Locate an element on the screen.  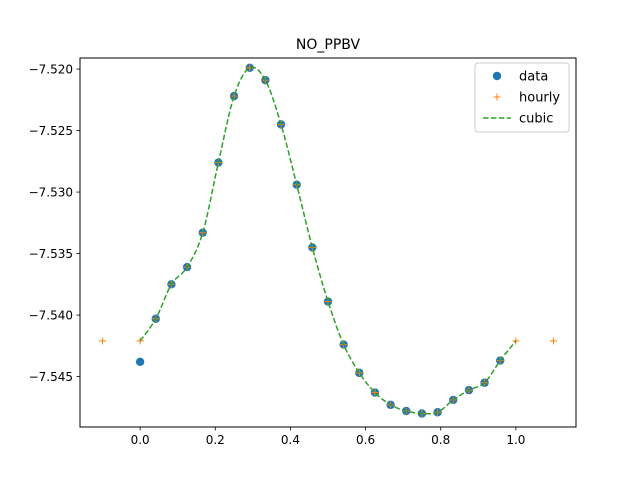
y-tick-label: −7.520 is located at coordinates (51, 69).